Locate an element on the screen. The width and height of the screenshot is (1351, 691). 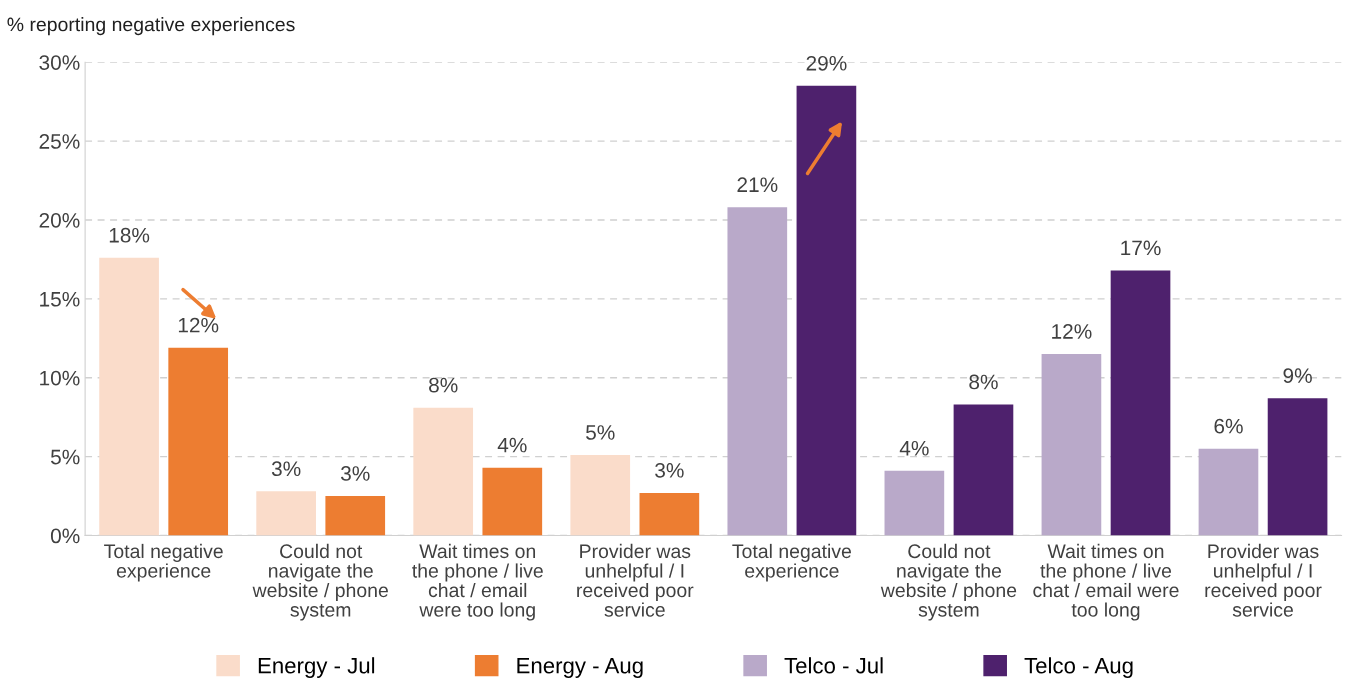
data-label: 9% is located at coordinates (1297, 376).